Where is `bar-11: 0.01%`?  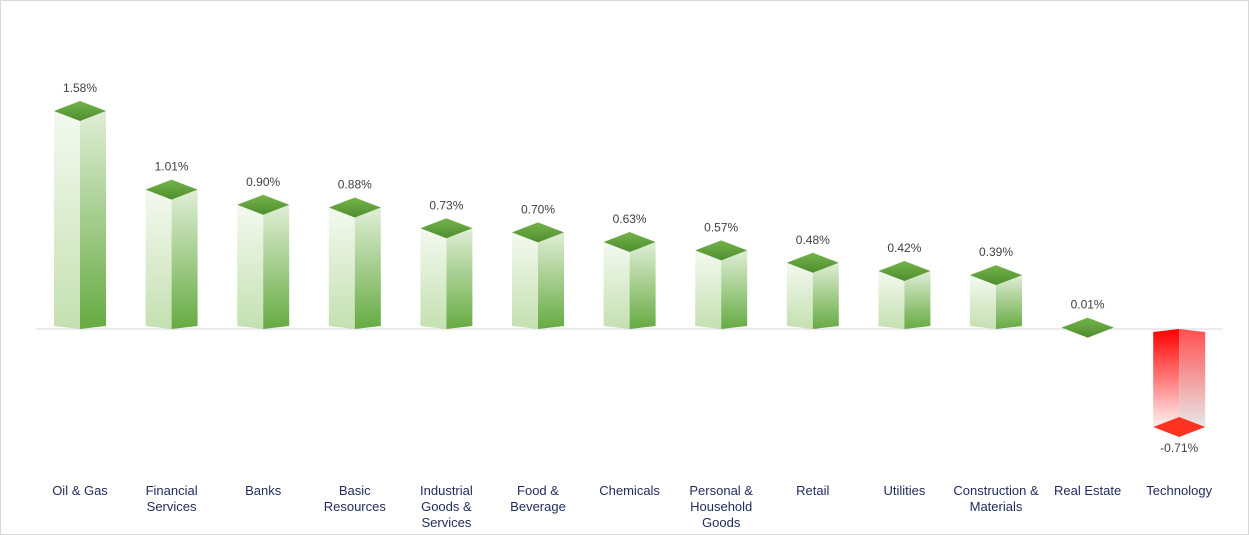 bar-11: 0.01% is located at coordinates (1087, 318).